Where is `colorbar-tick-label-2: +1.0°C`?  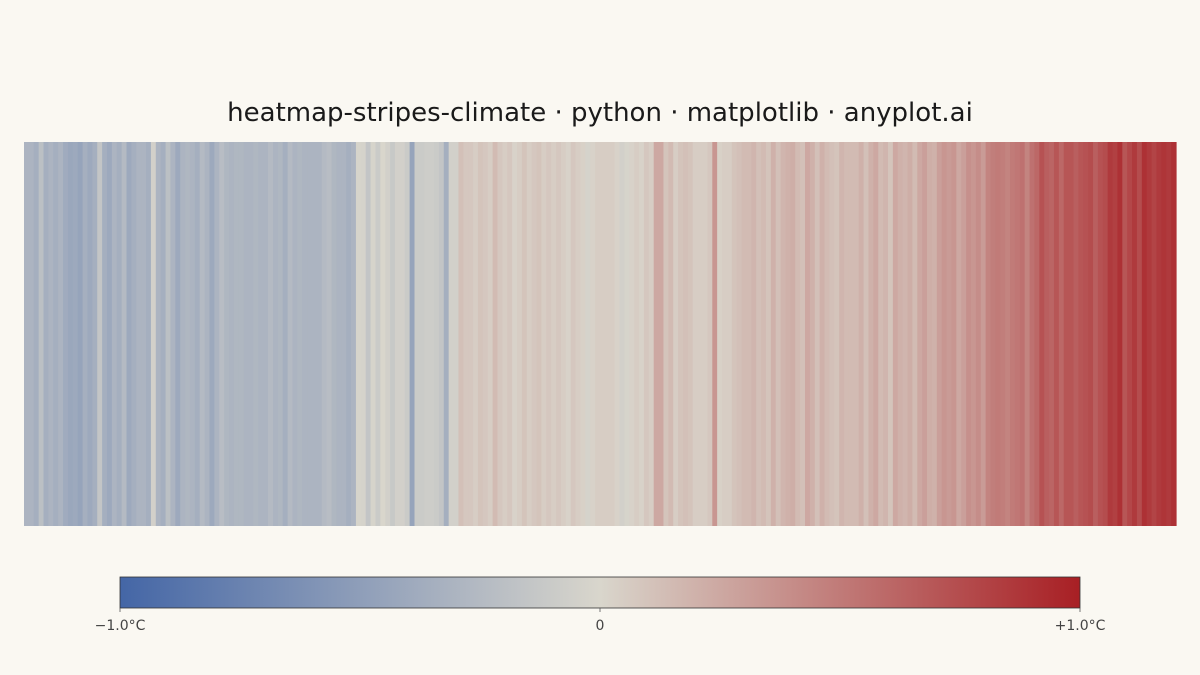
colorbar-tick-label-2: +1.0°C is located at coordinates (1080, 626).